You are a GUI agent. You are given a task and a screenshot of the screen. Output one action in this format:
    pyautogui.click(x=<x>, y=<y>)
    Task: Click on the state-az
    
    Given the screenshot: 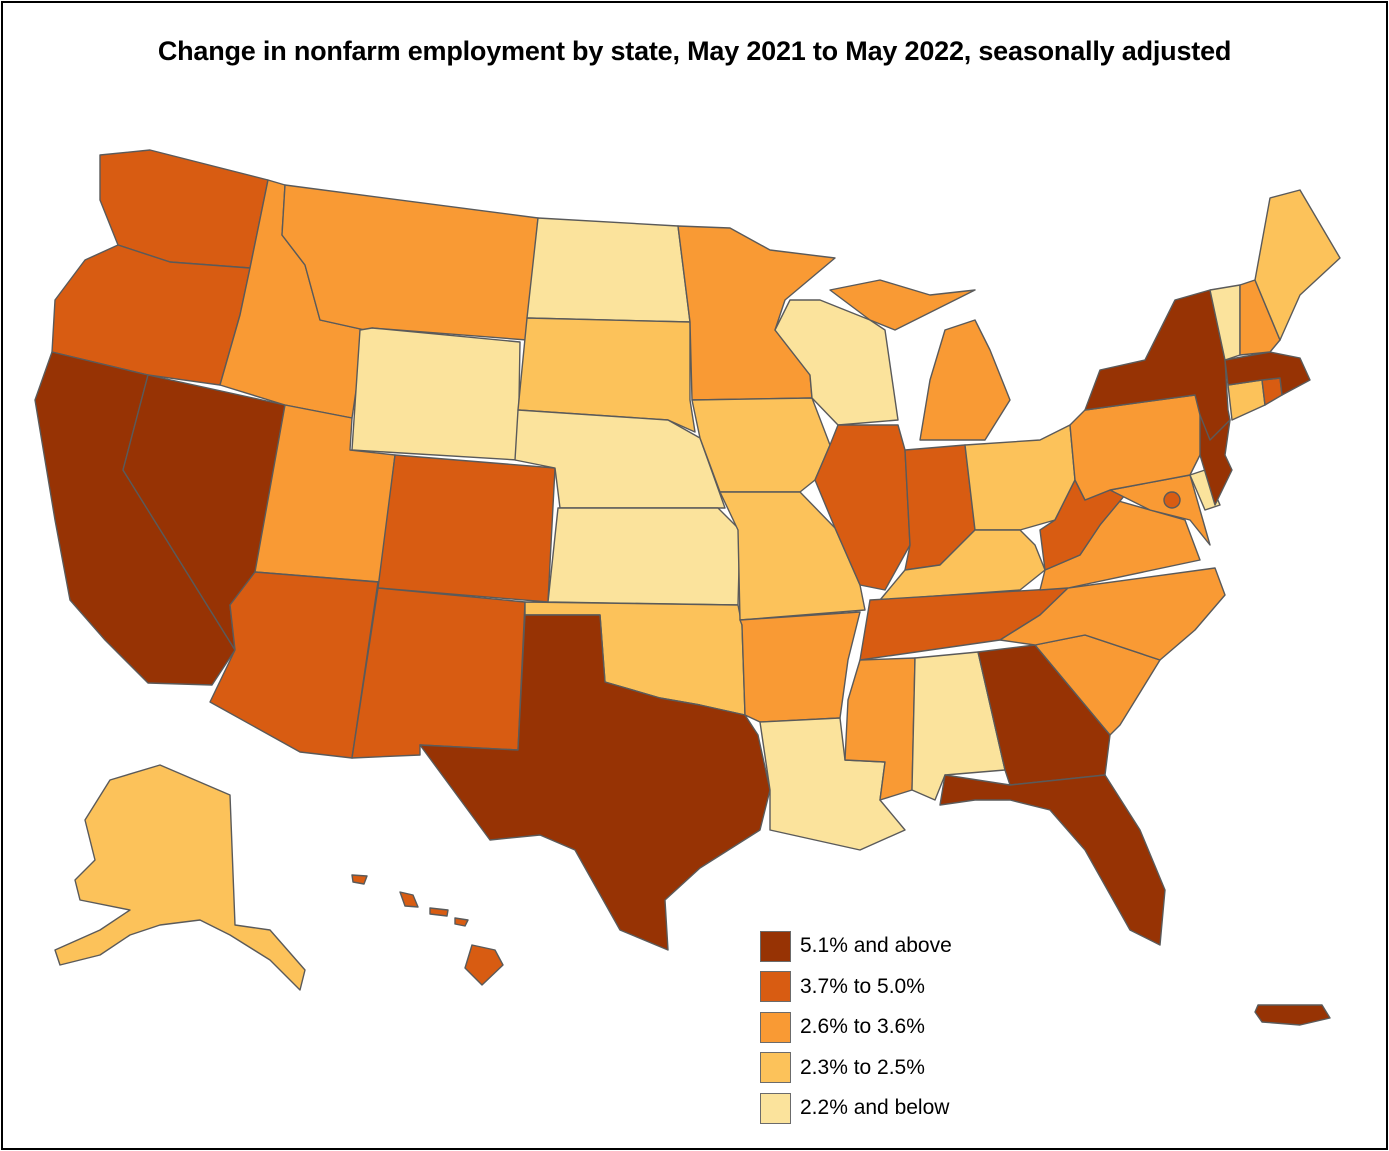 What is the action you would take?
    pyautogui.click(x=294, y=665)
    